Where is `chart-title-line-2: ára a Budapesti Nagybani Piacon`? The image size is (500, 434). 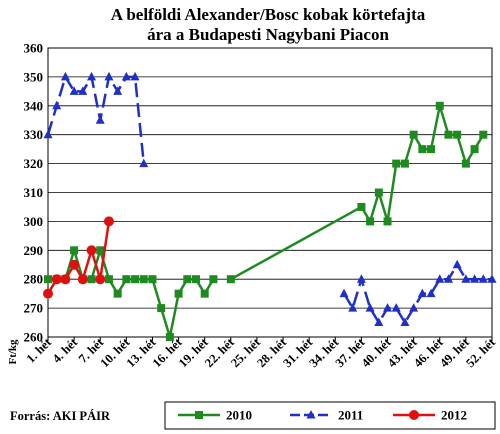 chart-title-line-2: ára a Budapesti Nagybani Piacon is located at coordinates (268, 34).